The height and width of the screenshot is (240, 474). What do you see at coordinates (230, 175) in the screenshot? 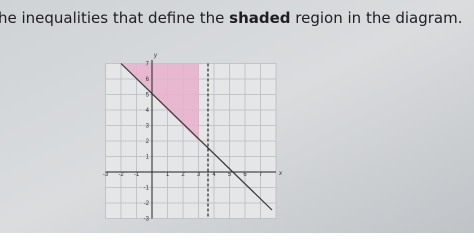
I see `x-tick-label: 5` at bounding box center [230, 175].